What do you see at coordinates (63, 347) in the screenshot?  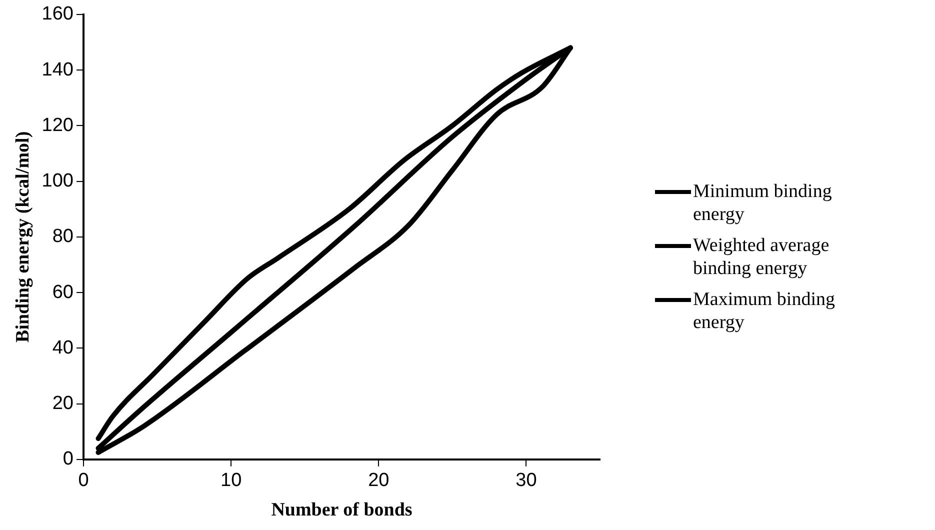 I see `y-tick-label: 40` at bounding box center [63, 347].